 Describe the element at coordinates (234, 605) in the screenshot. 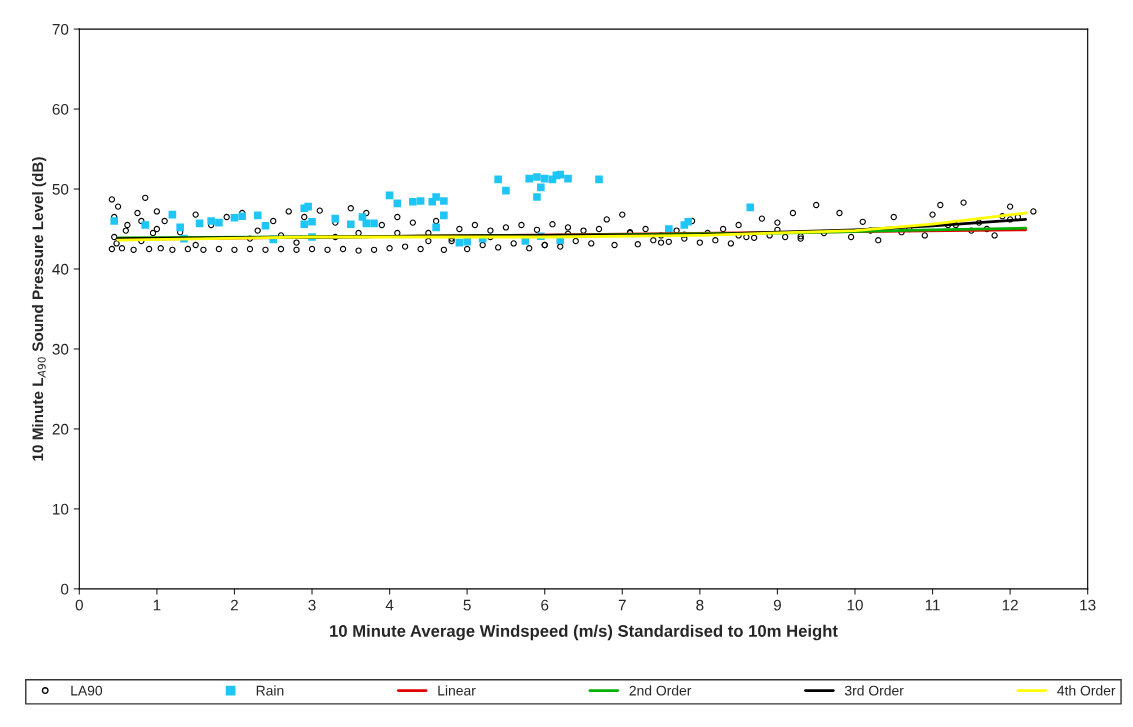

I see `x-tick-label: 2` at that location.